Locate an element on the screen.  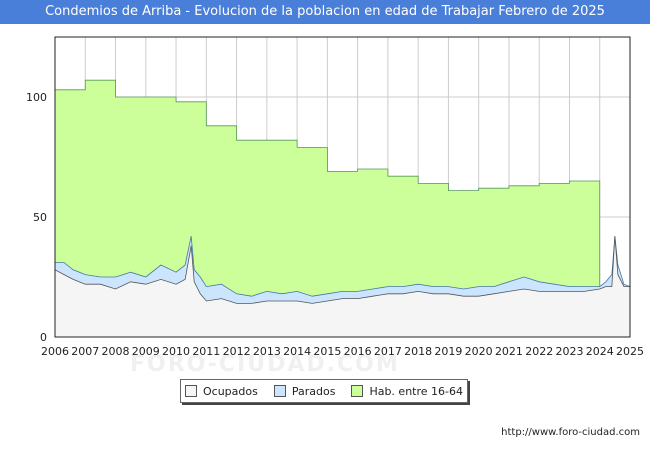
legend-item-parados: Parados is located at coordinates (304, 391).